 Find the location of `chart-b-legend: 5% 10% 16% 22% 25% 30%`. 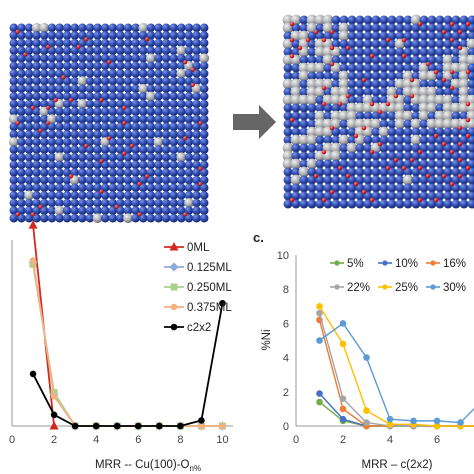

chart-b-legend: 5% 10% 16% 22% 25% 30% is located at coordinates (398, 276).